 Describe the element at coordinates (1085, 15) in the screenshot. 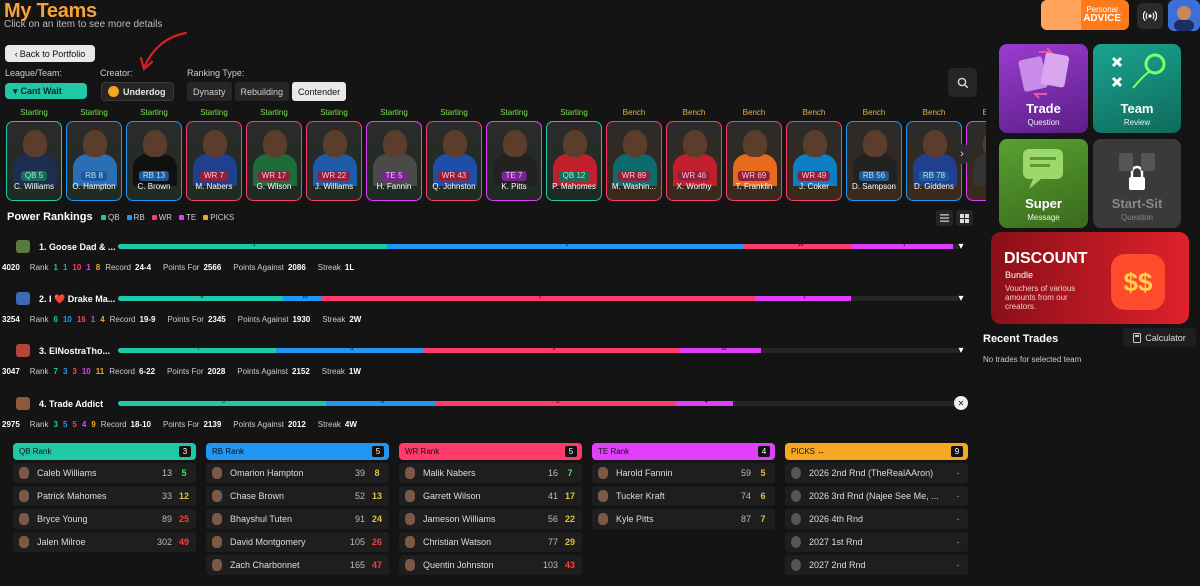

I see `personal-advice-button: Personal ADVICE` at that location.